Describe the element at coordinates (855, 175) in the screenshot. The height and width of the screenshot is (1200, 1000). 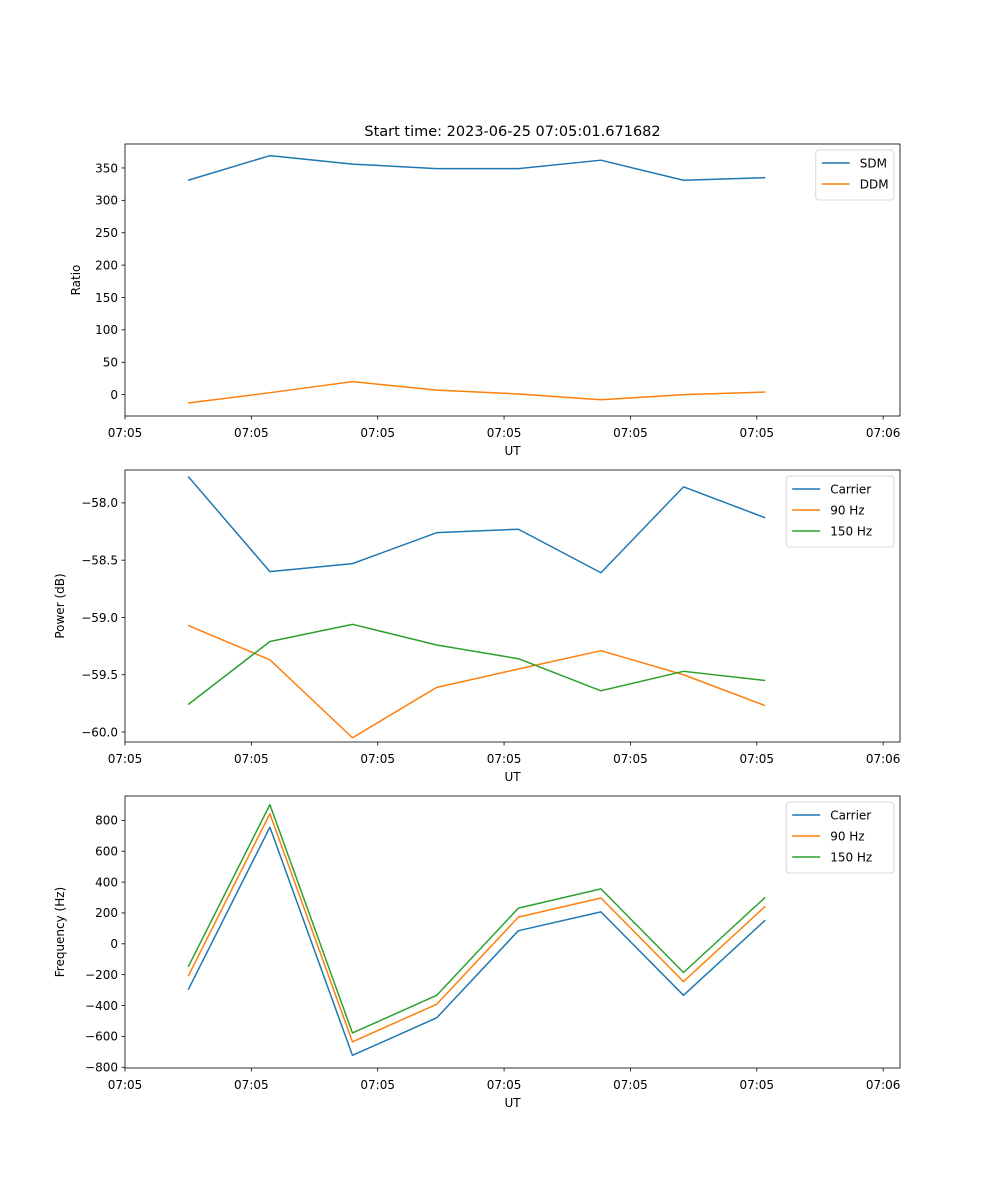
I see `legend: SDM DDM` at that location.